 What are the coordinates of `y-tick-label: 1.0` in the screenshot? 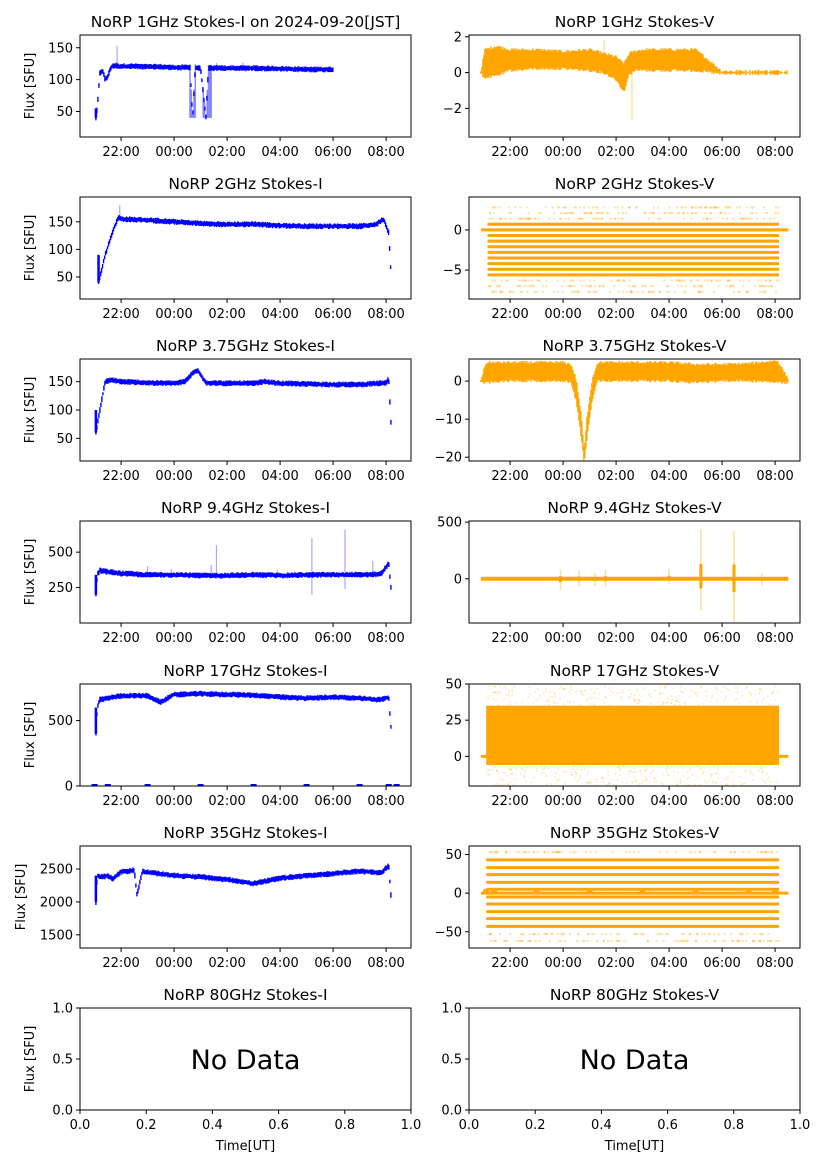 It's located at (451, 1009).